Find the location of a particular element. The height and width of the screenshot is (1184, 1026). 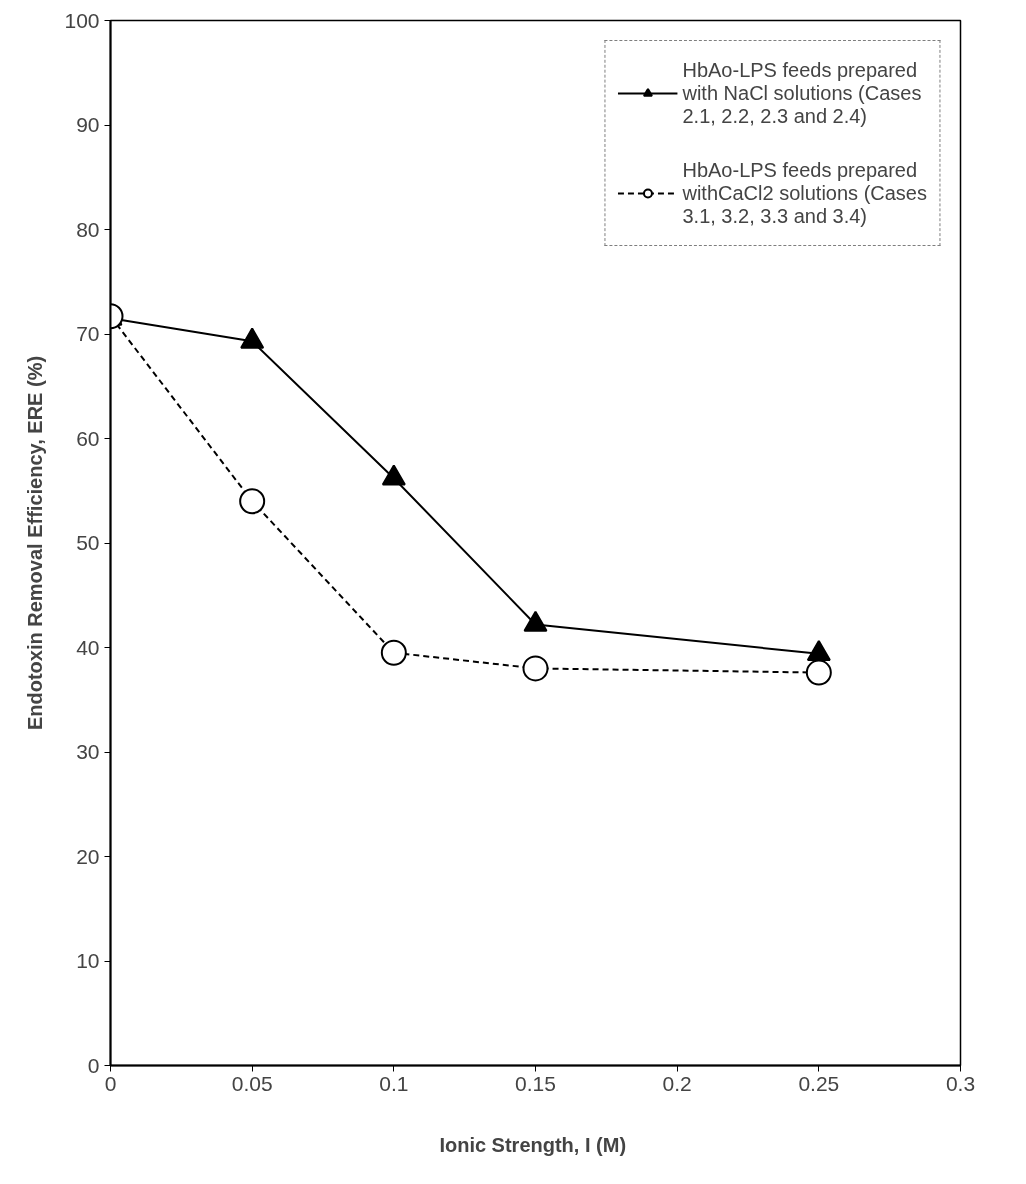

y-tick-label: 80 is located at coordinates (88, 229).